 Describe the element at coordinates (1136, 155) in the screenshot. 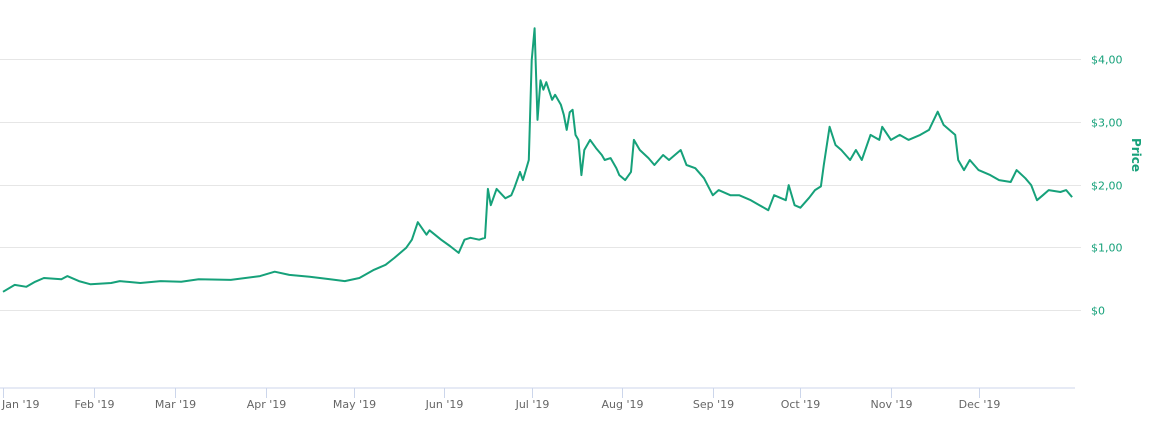

I see `y-axis-title: Price` at that location.